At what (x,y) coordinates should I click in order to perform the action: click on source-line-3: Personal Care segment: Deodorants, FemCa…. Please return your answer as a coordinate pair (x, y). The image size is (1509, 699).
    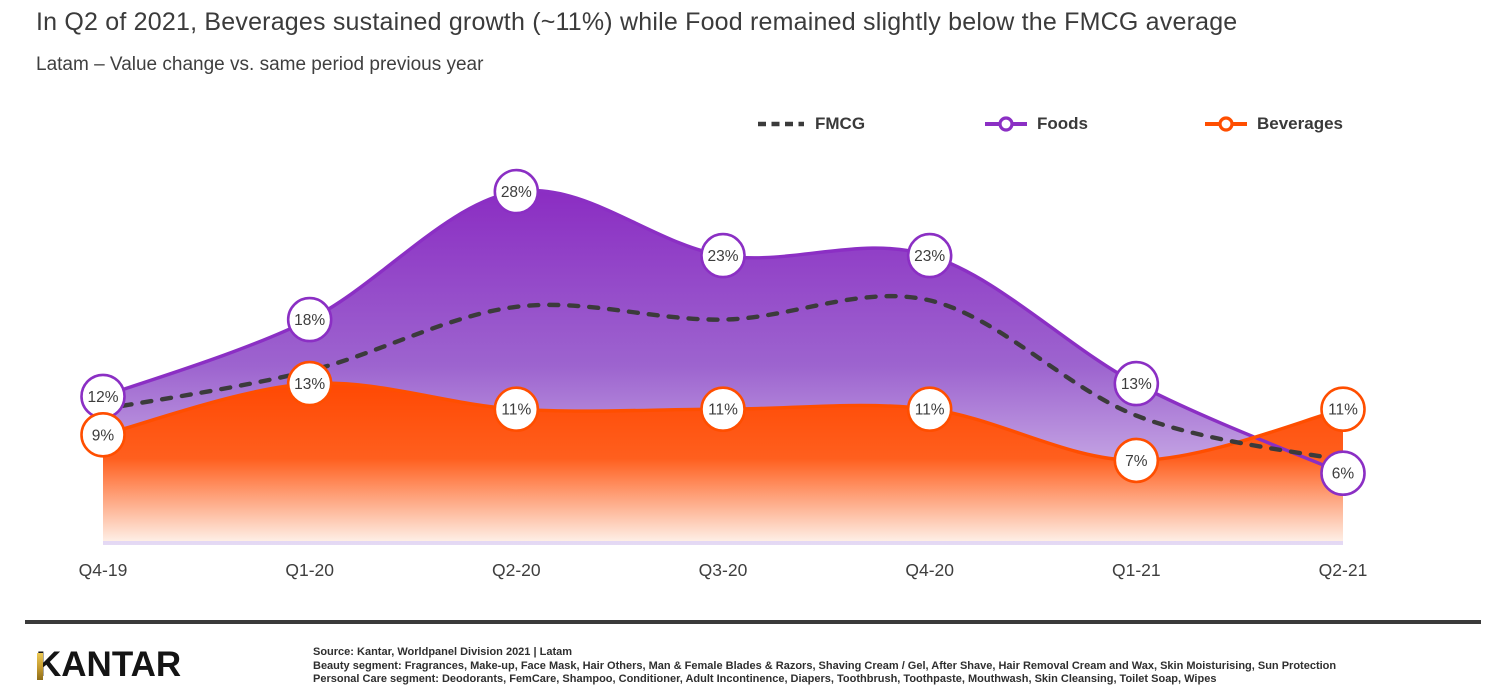
    Looking at the image, I should click on (765, 679).